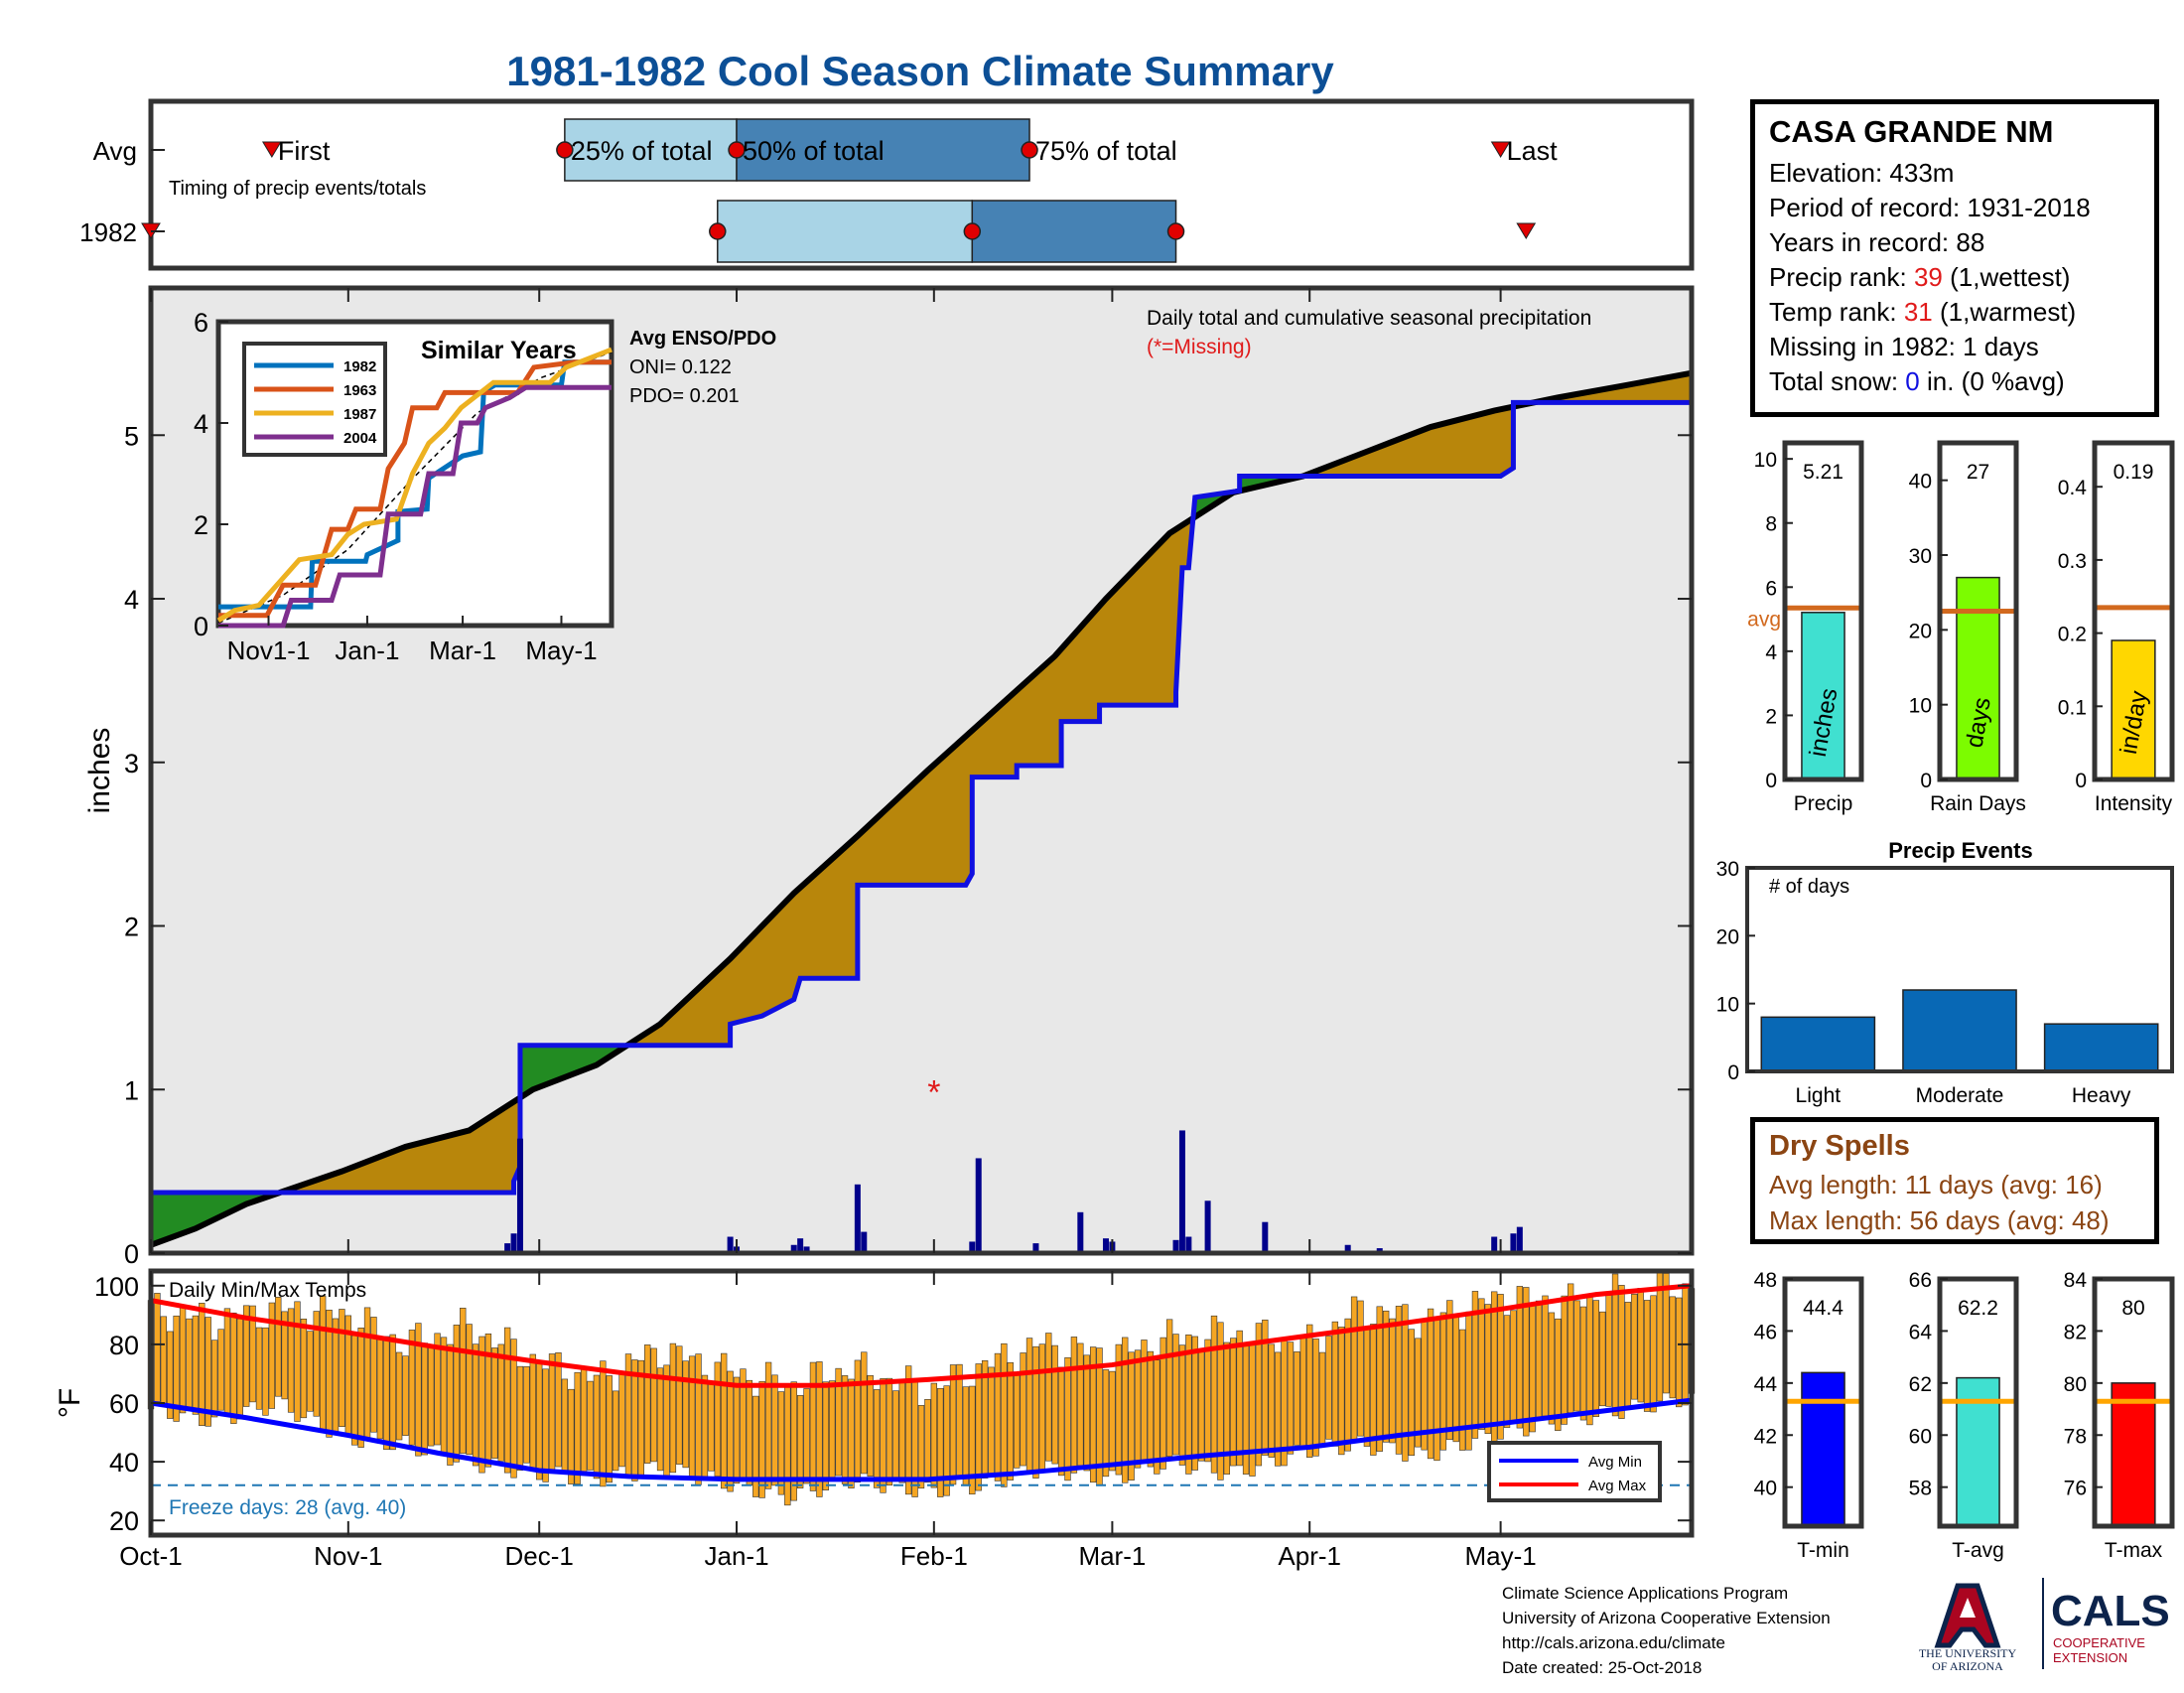  Describe the element at coordinates (1112, 1556) in the screenshot. I see `temps-xtick-label-5: Mar-1` at that location.